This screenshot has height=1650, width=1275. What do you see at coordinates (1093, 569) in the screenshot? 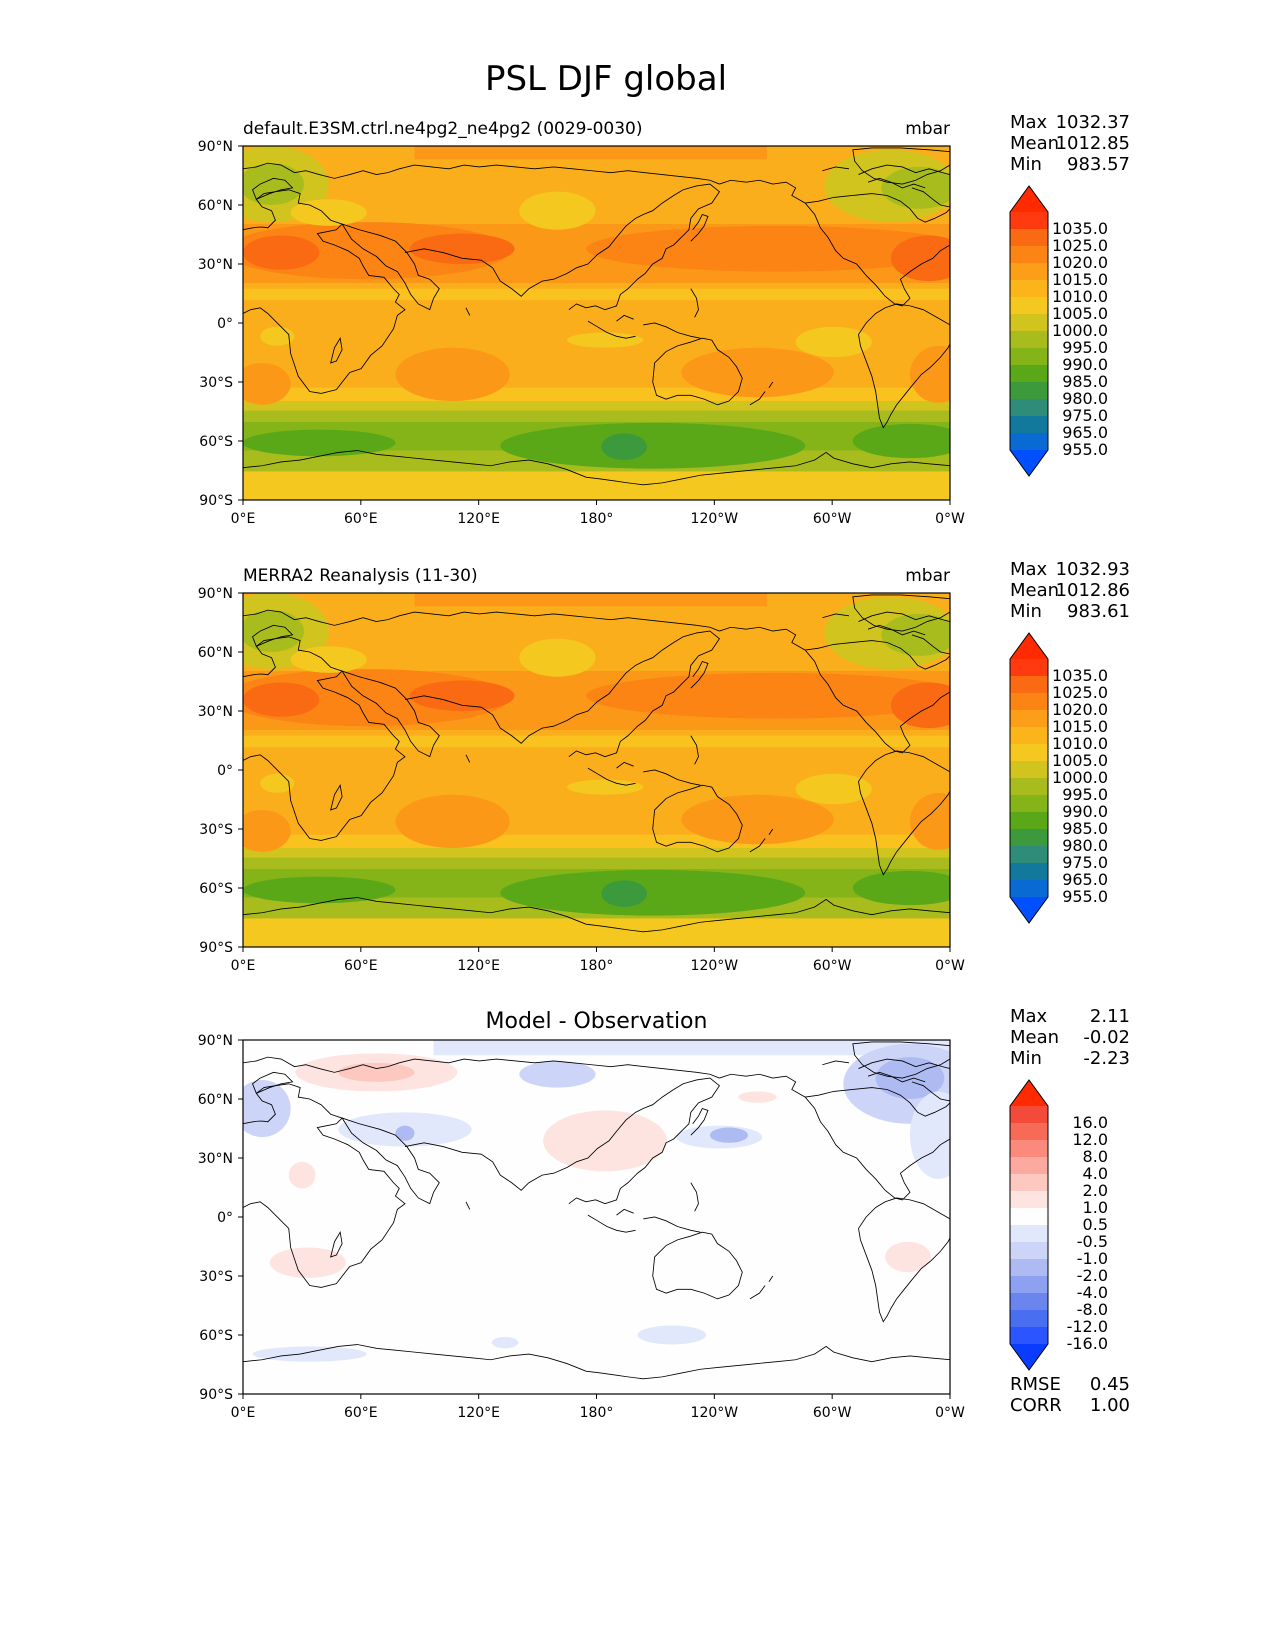
I see `stat-value: 1032.93` at bounding box center [1093, 569].